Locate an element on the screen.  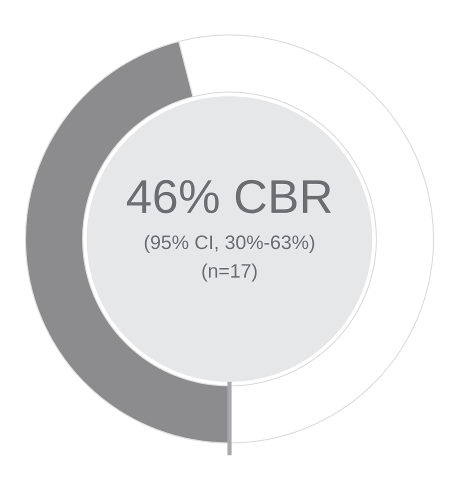
text: (95% CI, 30%-63%) is located at coordinates (229, 244).